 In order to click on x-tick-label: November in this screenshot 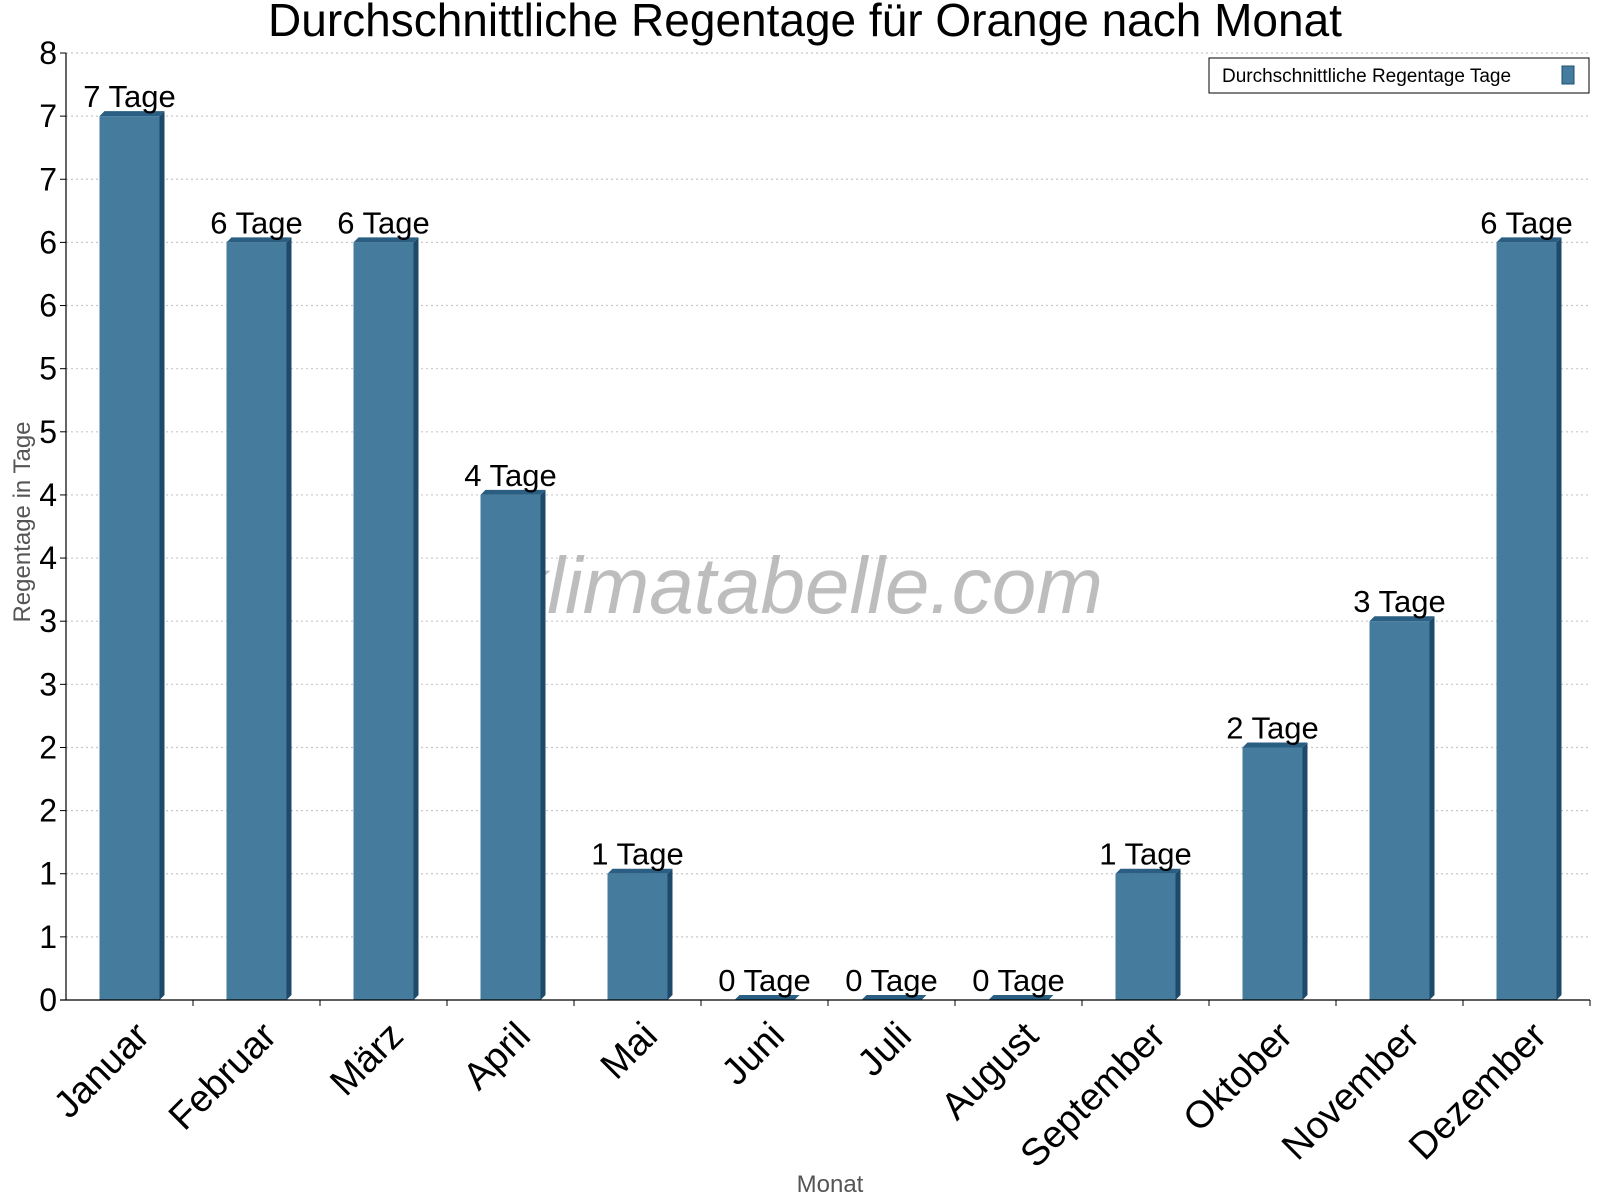, I will do `click(1351, 1091)`.